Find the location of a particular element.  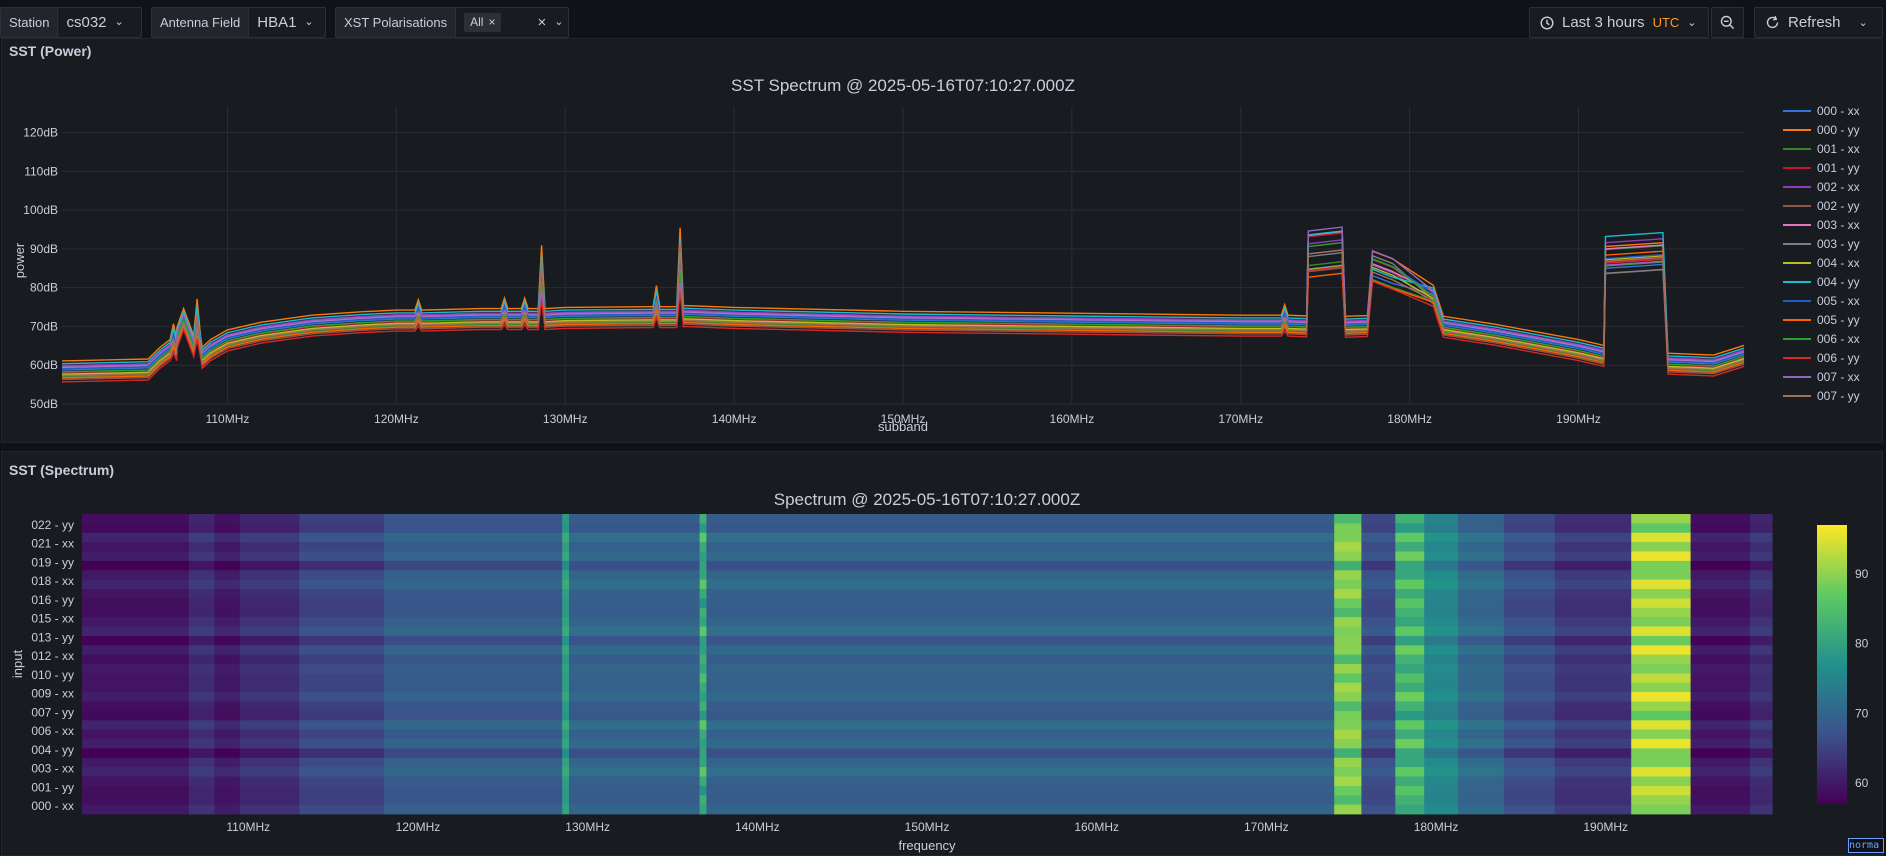

chevron-down-icon: ⌄ is located at coordinates (559, 22).